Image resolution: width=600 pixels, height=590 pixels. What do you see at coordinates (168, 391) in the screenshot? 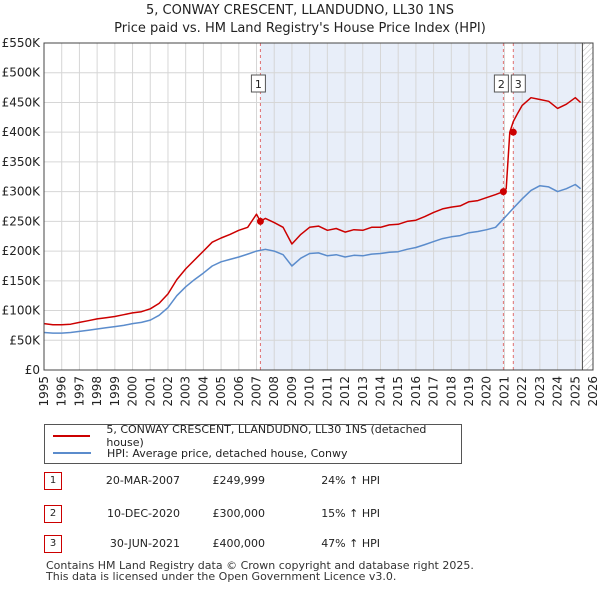
I see `x-tick-label: 2002` at bounding box center [168, 391].